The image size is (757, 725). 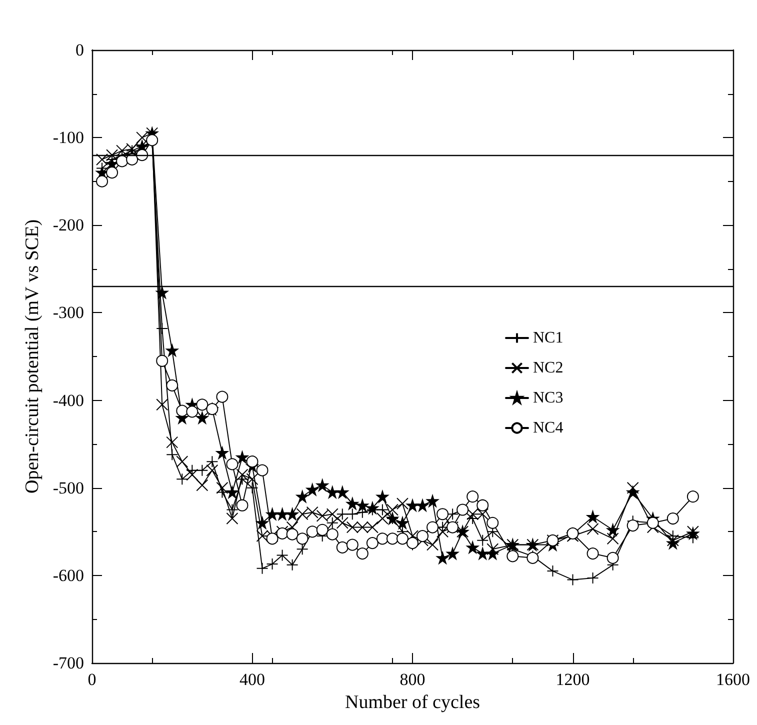 What do you see at coordinates (68, 312) in the screenshot?
I see `y-tick-label: -300` at bounding box center [68, 312].